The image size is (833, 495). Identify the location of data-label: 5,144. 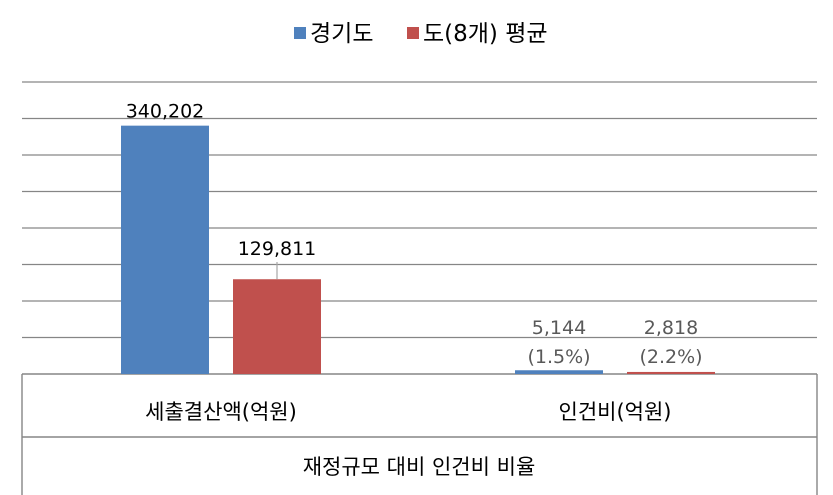
(559, 328).